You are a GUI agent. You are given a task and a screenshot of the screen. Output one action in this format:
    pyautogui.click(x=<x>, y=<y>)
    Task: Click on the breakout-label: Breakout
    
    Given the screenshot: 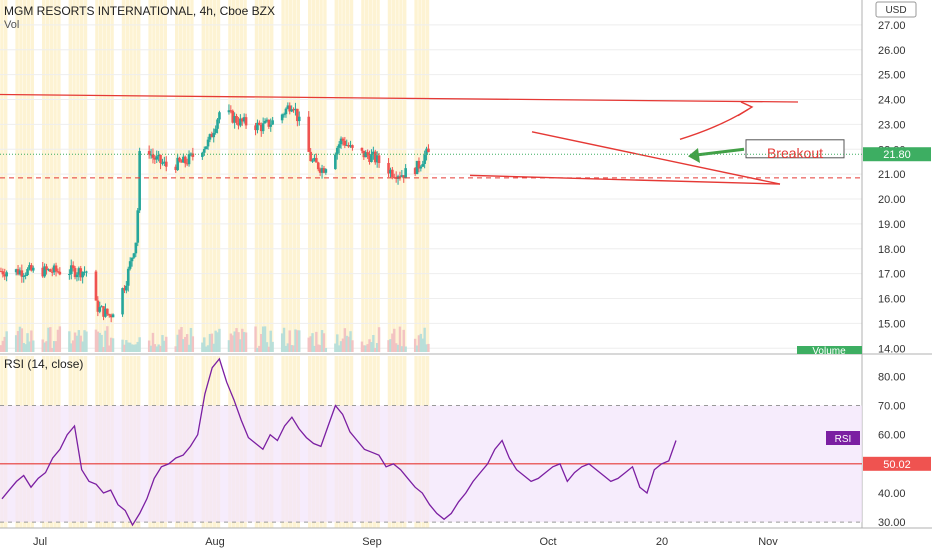 What is the action you would take?
    pyautogui.click(x=795, y=153)
    